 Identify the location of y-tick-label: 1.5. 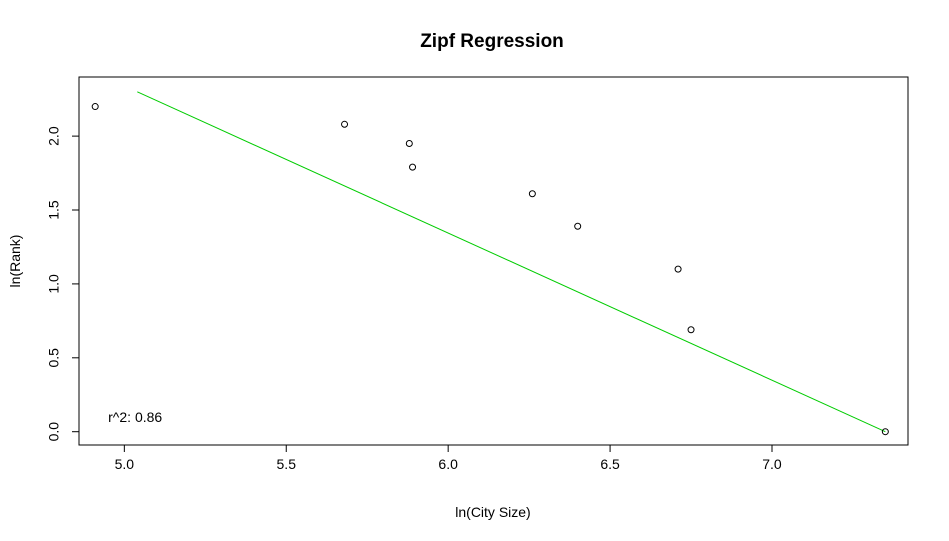
(54, 210).